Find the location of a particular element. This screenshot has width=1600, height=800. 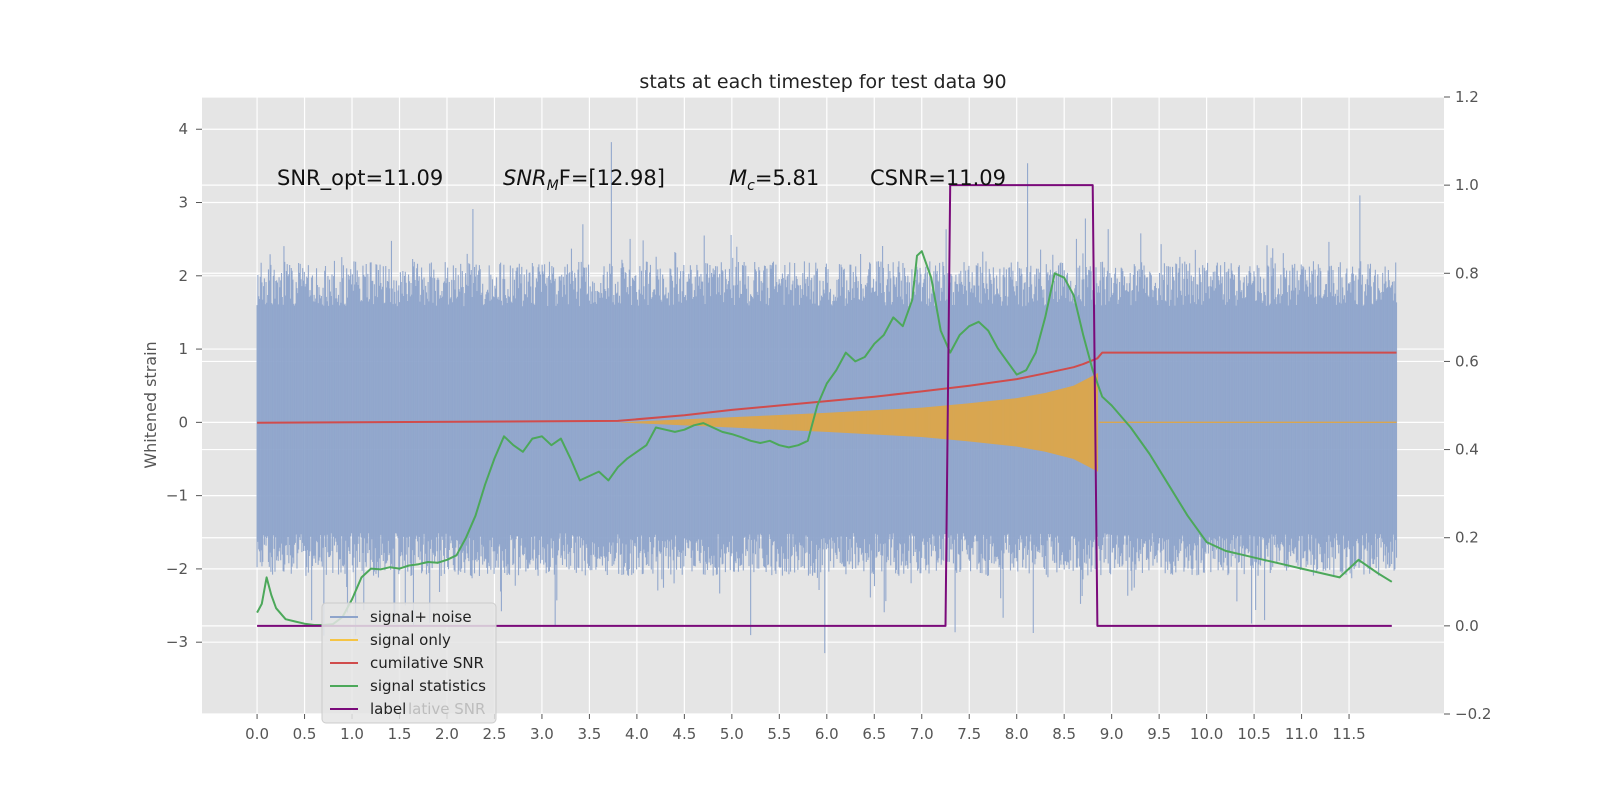

x-tick-label: 2.5 is located at coordinates (495, 734).